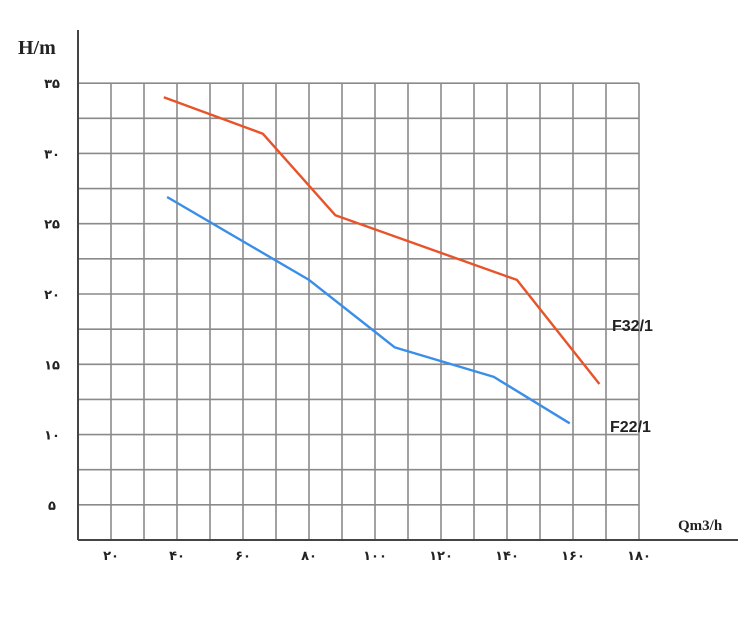 The height and width of the screenshot is (620, 750). Describe the element at coordinates (630, 427) in the screenshot. I see `series-label: F22/1` at that location.